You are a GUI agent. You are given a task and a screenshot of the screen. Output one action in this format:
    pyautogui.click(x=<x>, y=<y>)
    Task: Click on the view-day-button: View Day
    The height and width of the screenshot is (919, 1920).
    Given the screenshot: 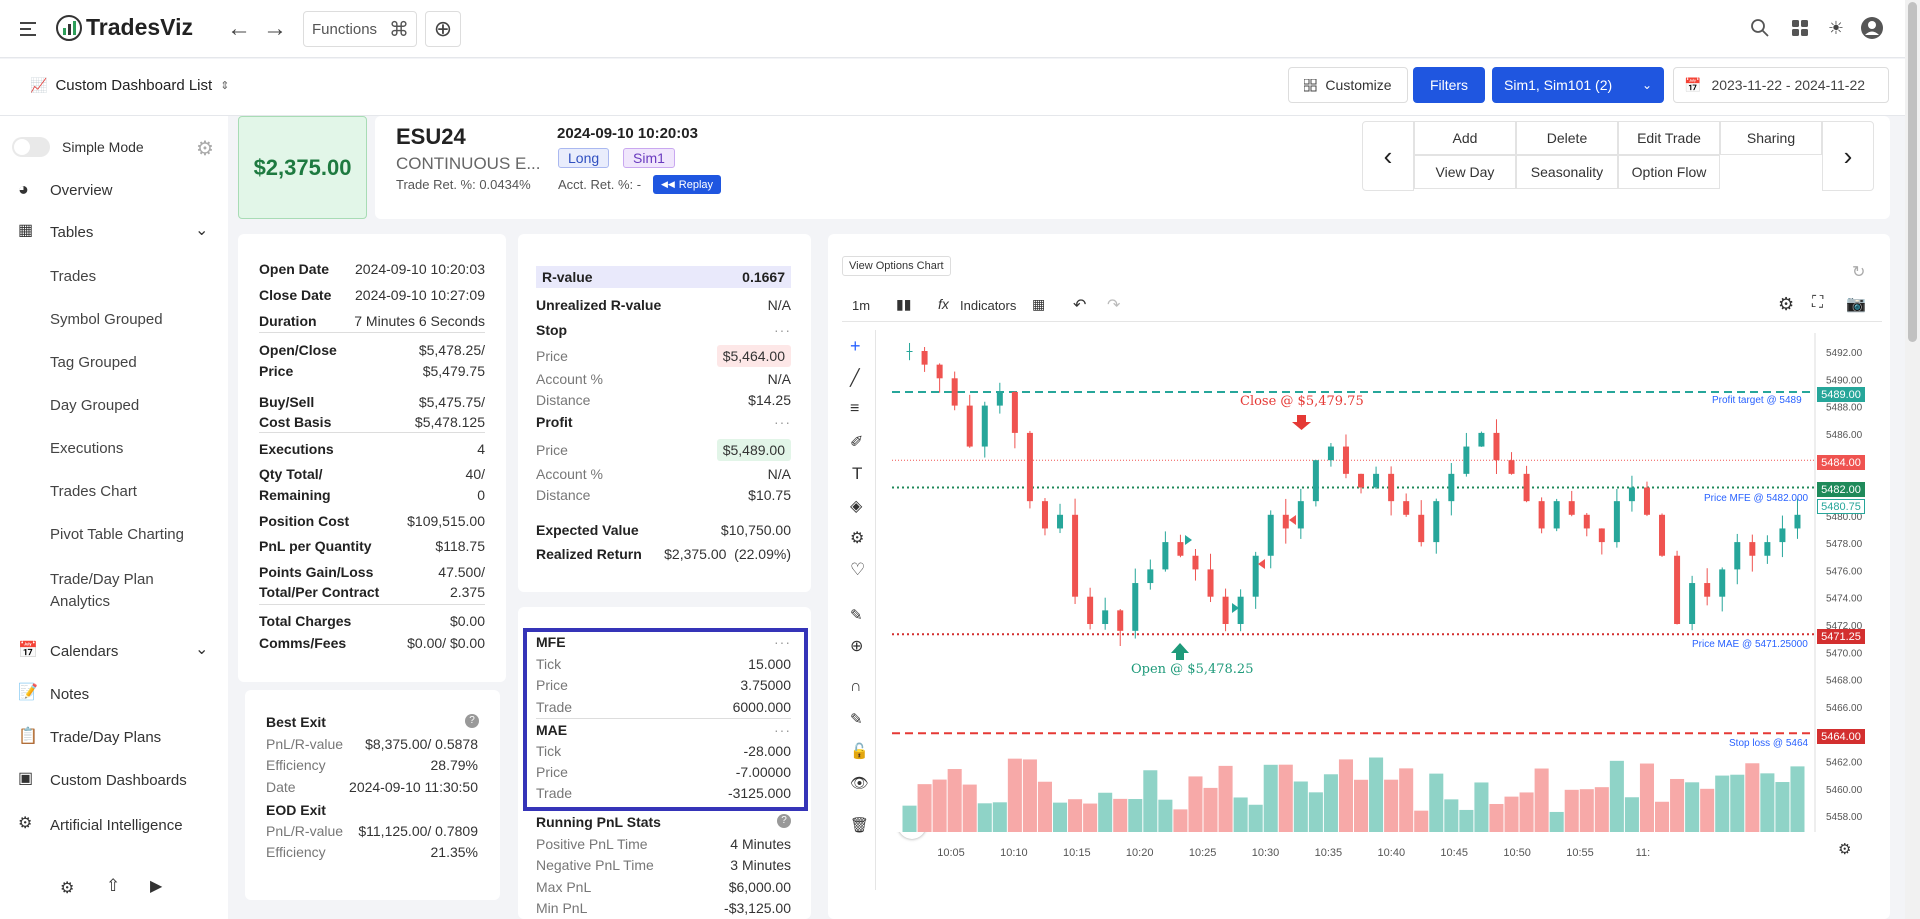 What is the action you would take?
    pyautogui.click(x=1465, y=172)
    